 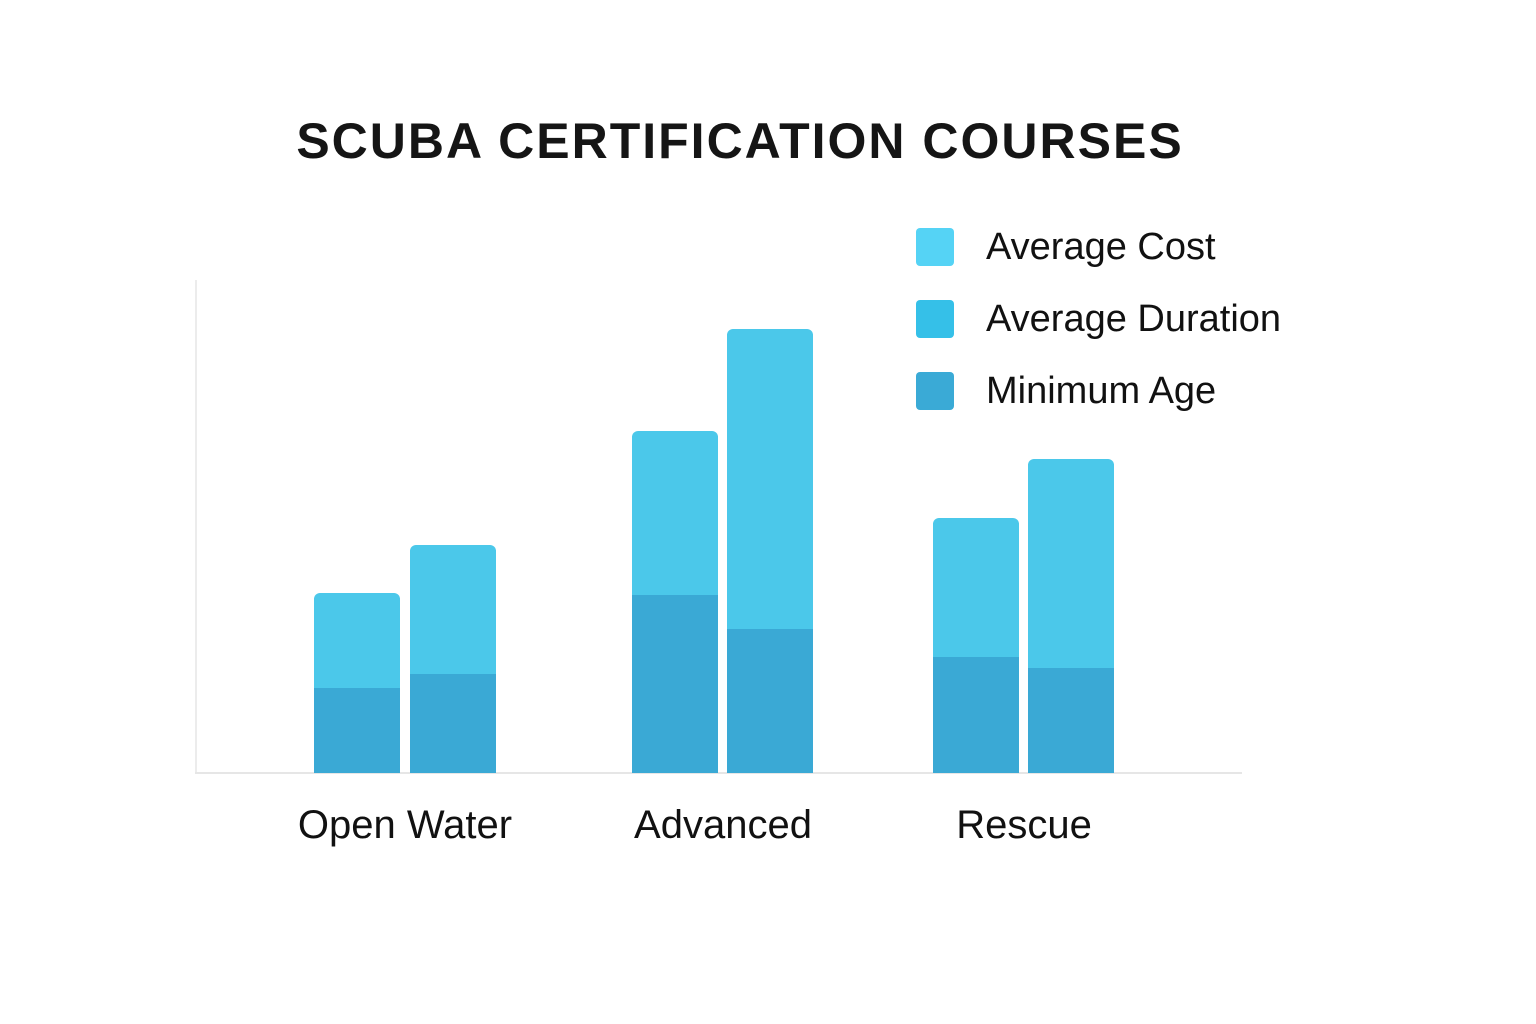 What do you see at coordinates (935, 247) in the screenshot?
I see `legend-swatch-average-cost` at bounding box center [935, 247].